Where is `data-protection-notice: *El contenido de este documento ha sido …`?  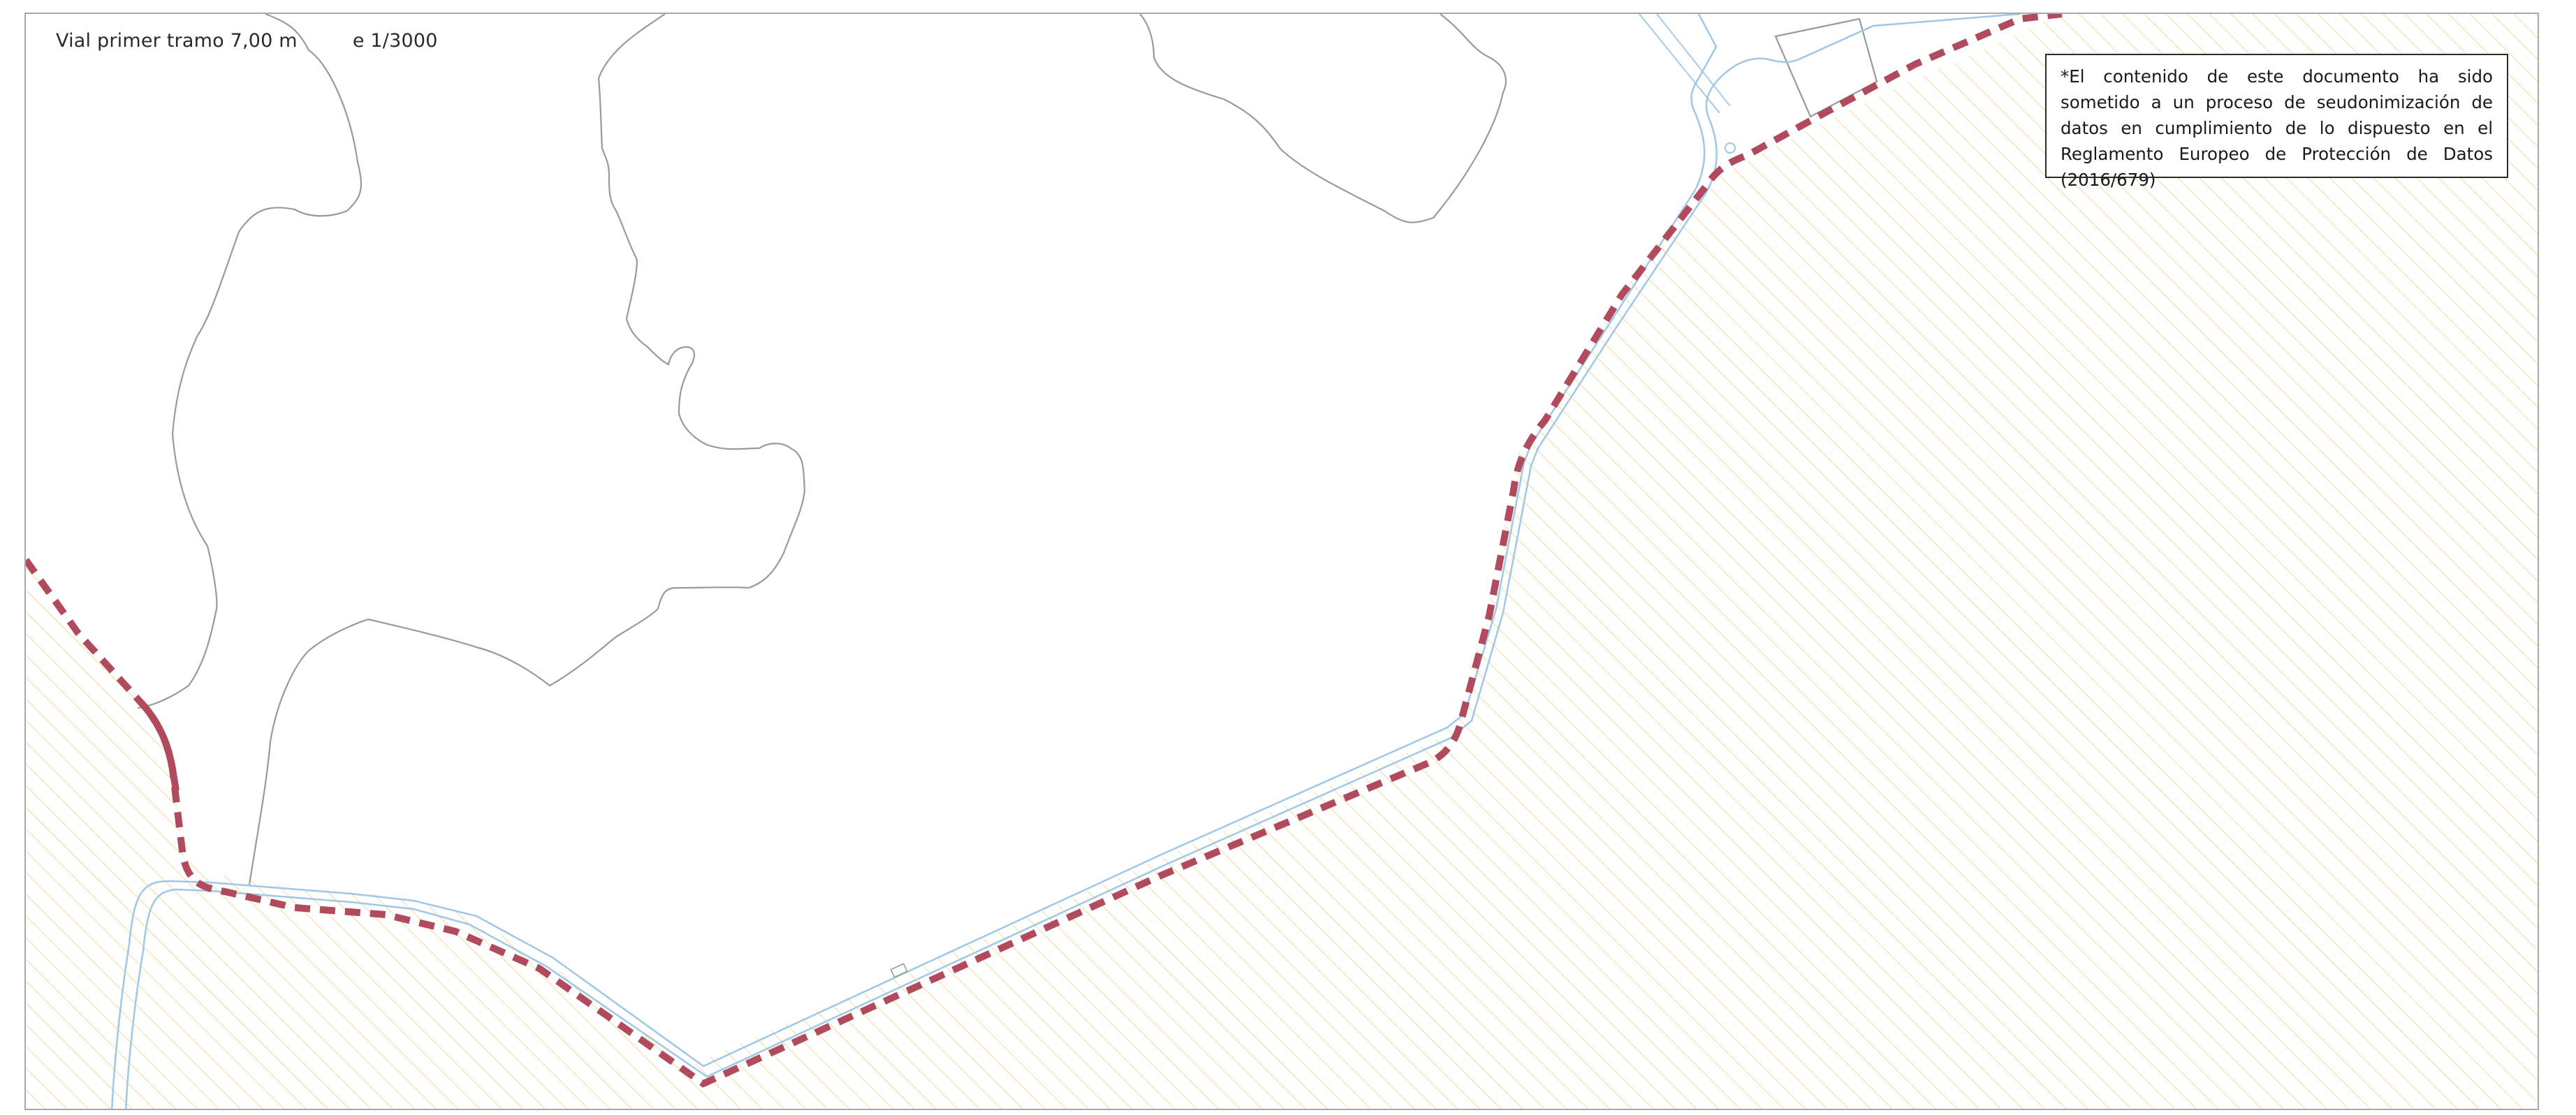 data-protection-notice: *El contenido de este documento ha sido … is located at coordinates (2276, 122).